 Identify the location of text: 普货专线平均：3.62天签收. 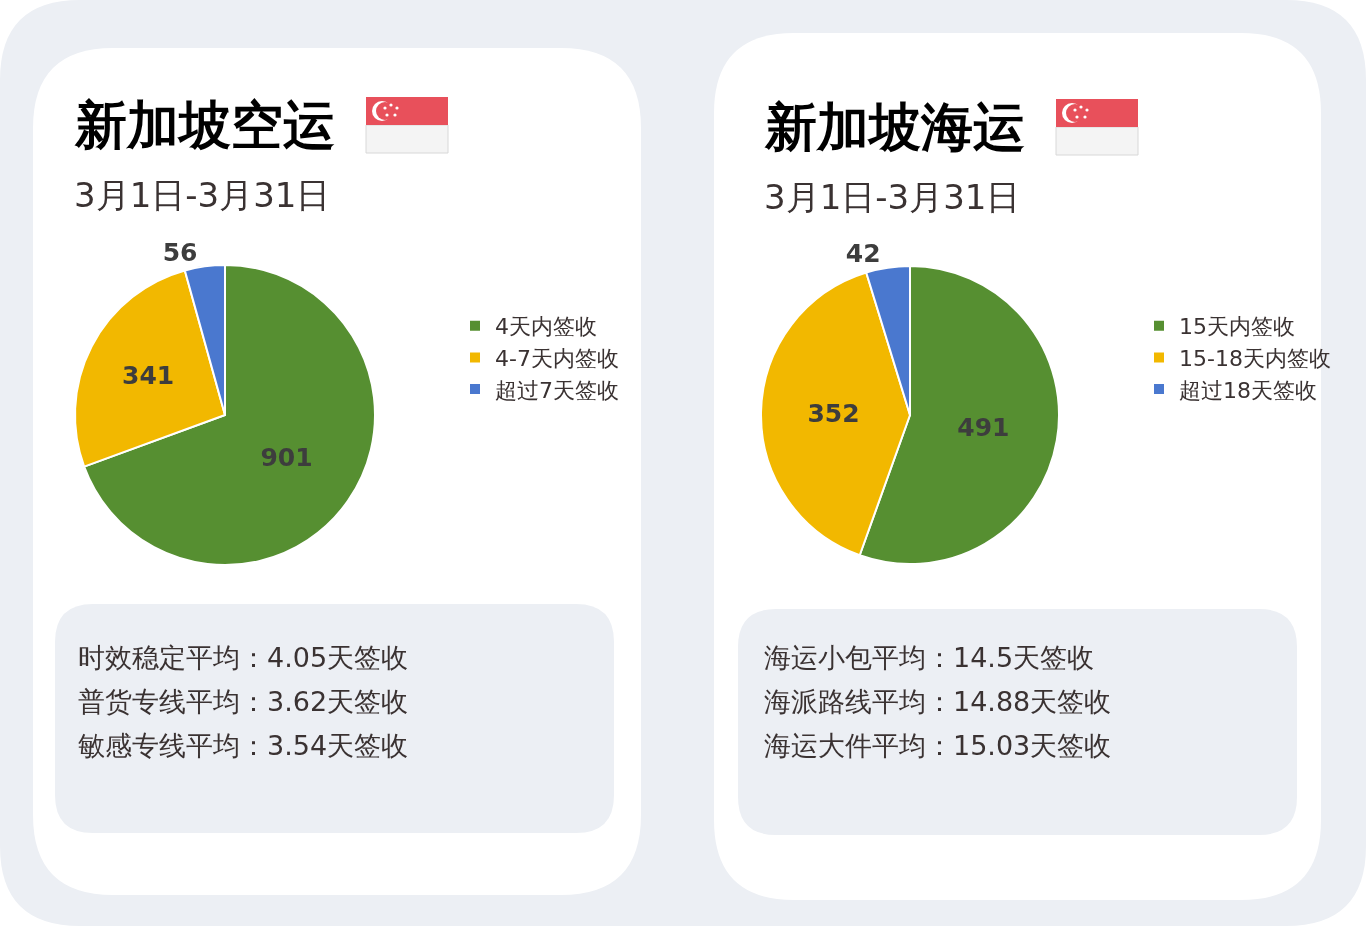
(243, 701).